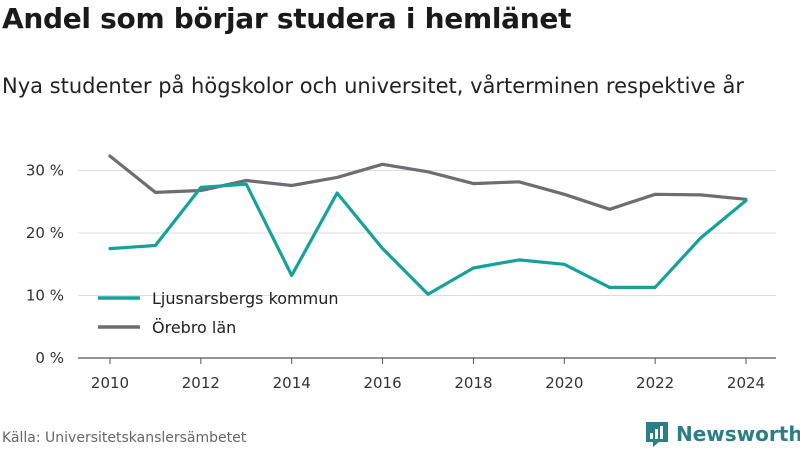  What do you see at coordinates (382, 383) in the screenshot?
I see `x-tick-label: 2016` at bounding box center [382, 383].